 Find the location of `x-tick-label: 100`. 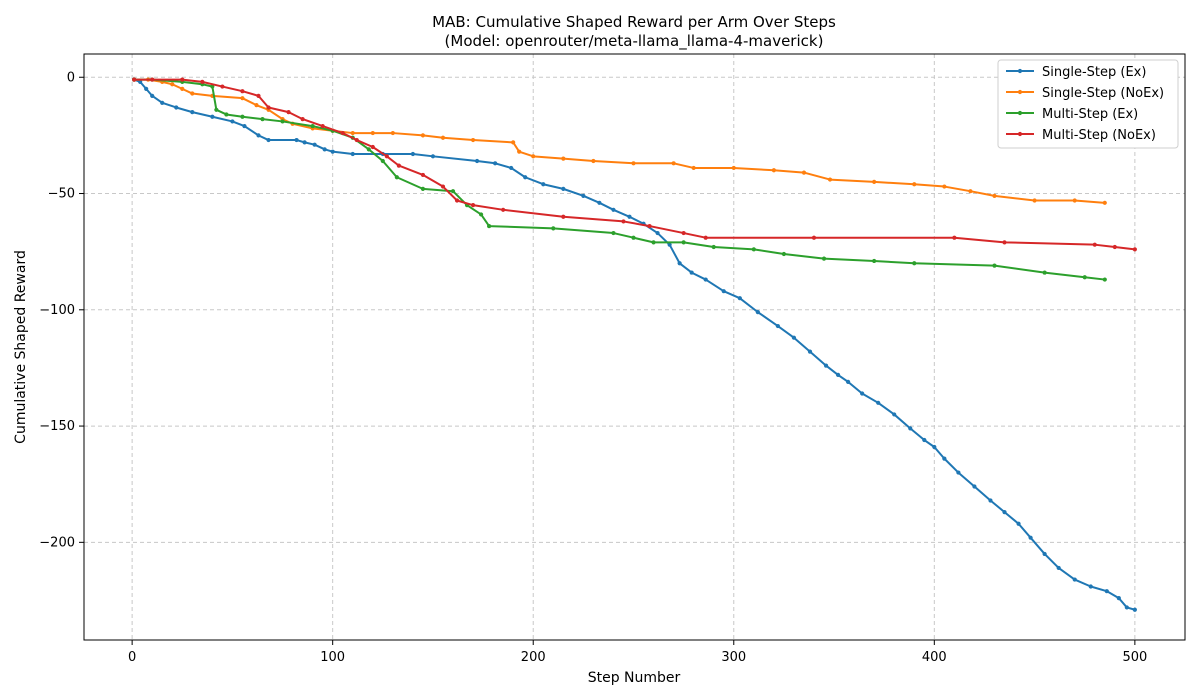

x-tick-label: 100 is located at coordinates (332, 657).